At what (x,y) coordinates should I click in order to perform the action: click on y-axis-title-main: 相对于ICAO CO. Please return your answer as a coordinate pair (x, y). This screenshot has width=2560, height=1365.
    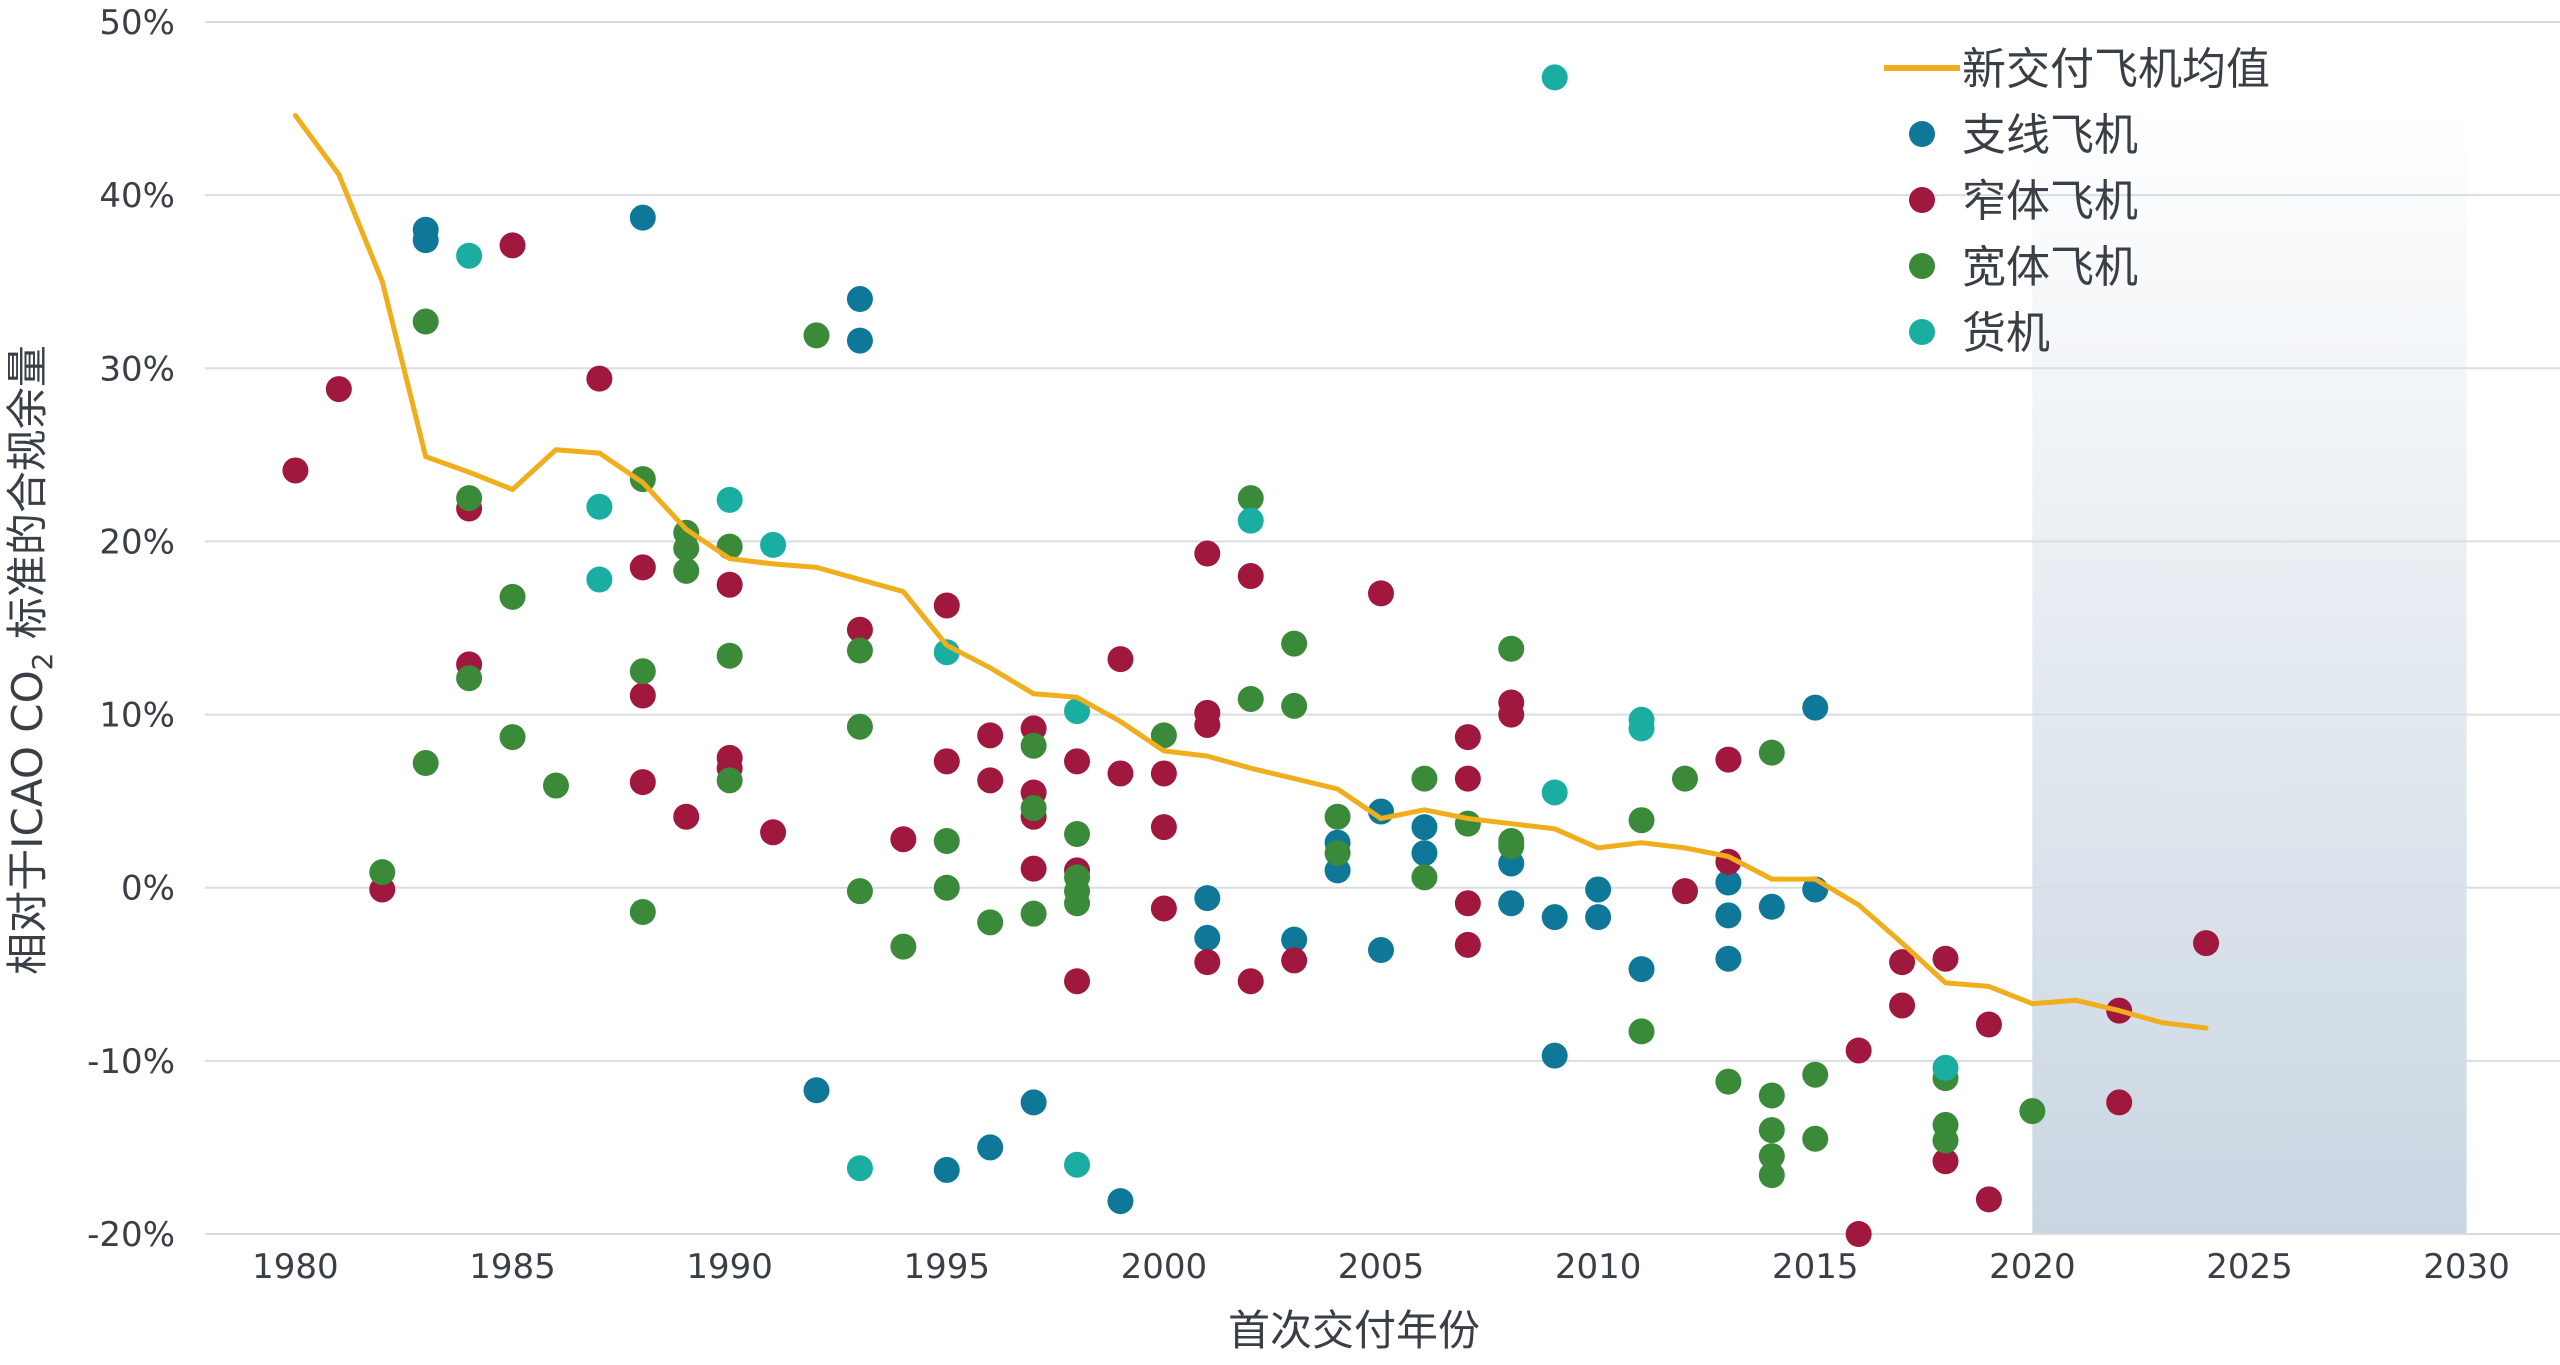
    Looking at the image, I should click on (27, 822).